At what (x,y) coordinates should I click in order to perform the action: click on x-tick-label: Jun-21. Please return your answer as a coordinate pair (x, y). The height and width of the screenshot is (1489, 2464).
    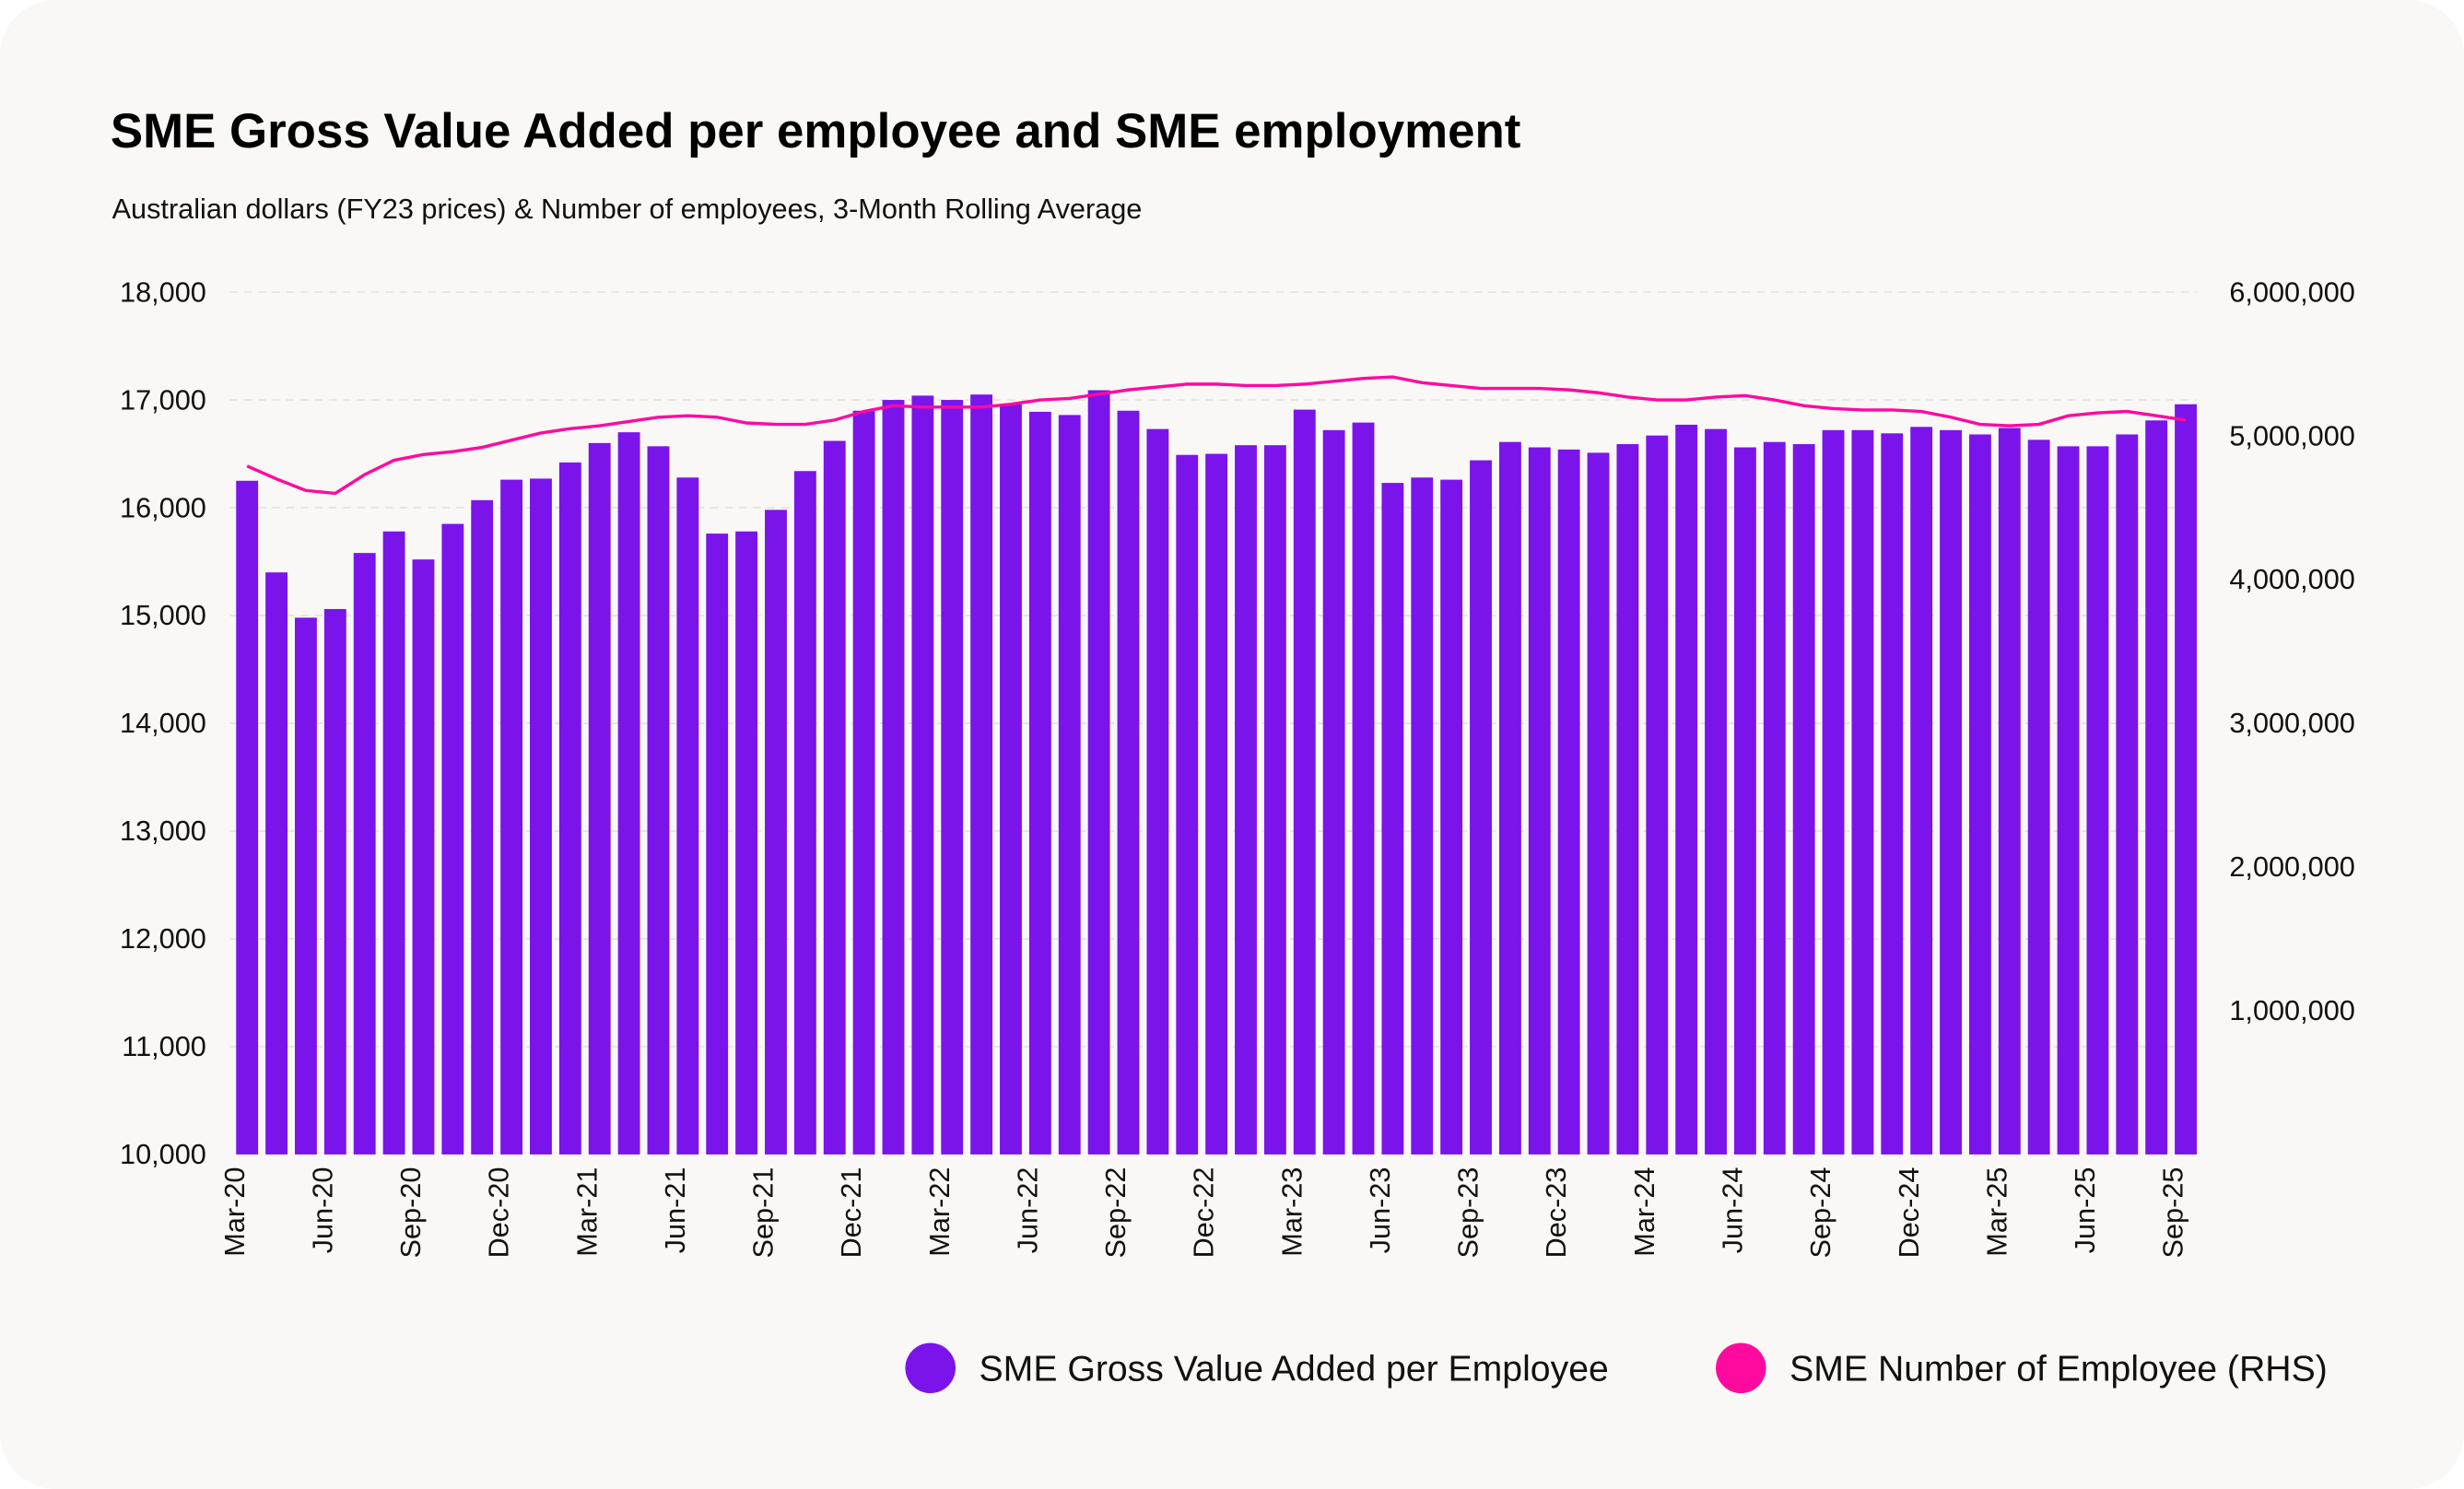
    Looking at the image, I should click on (675, 1210).